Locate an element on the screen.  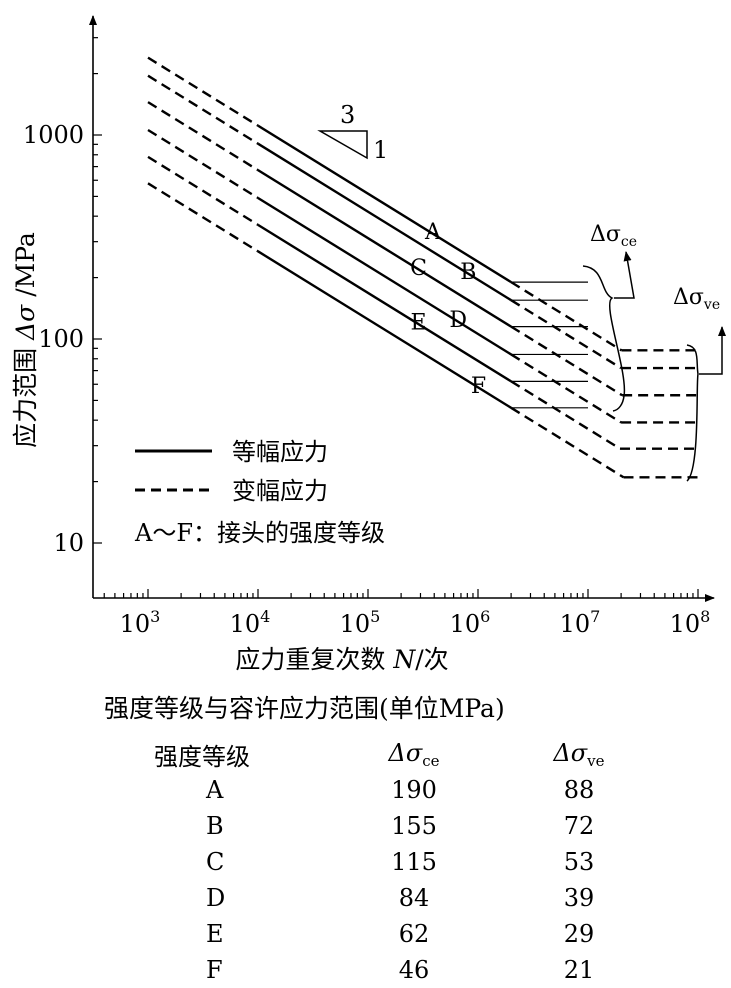
slope-marker: 3 1 is located at coordinates (352, 132).